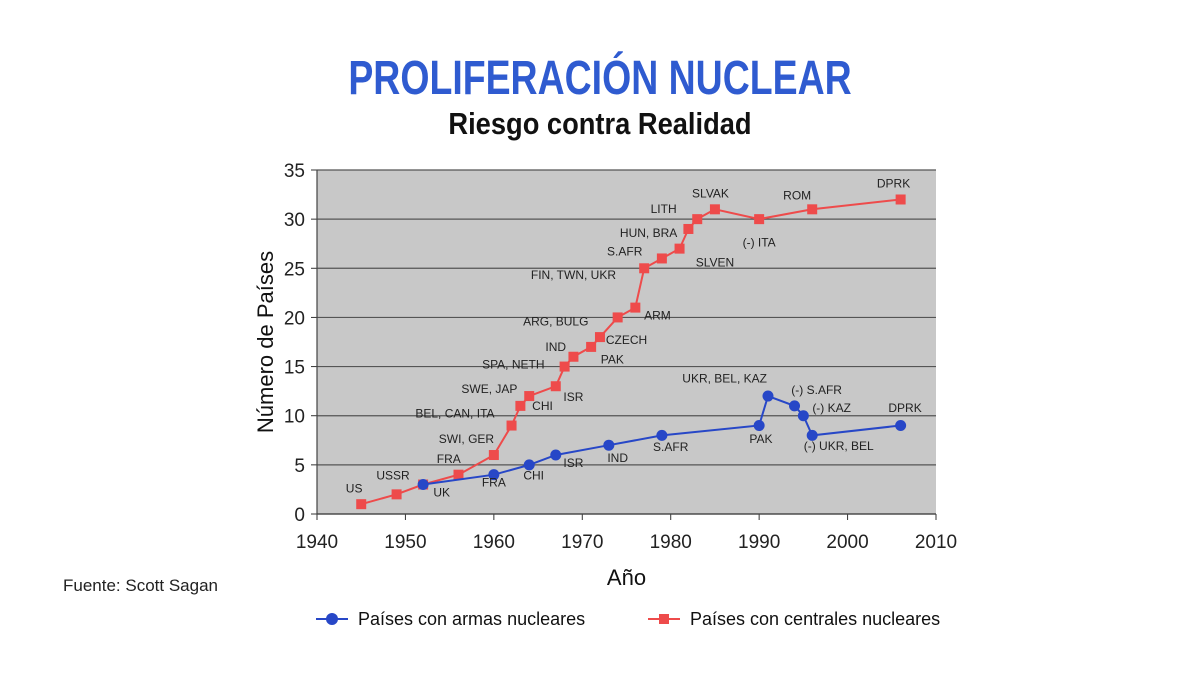  What do you see at coordinates (294, 417) in the screenshot?
I see `y-tick-label: 10` at bounding box center [294, 417].